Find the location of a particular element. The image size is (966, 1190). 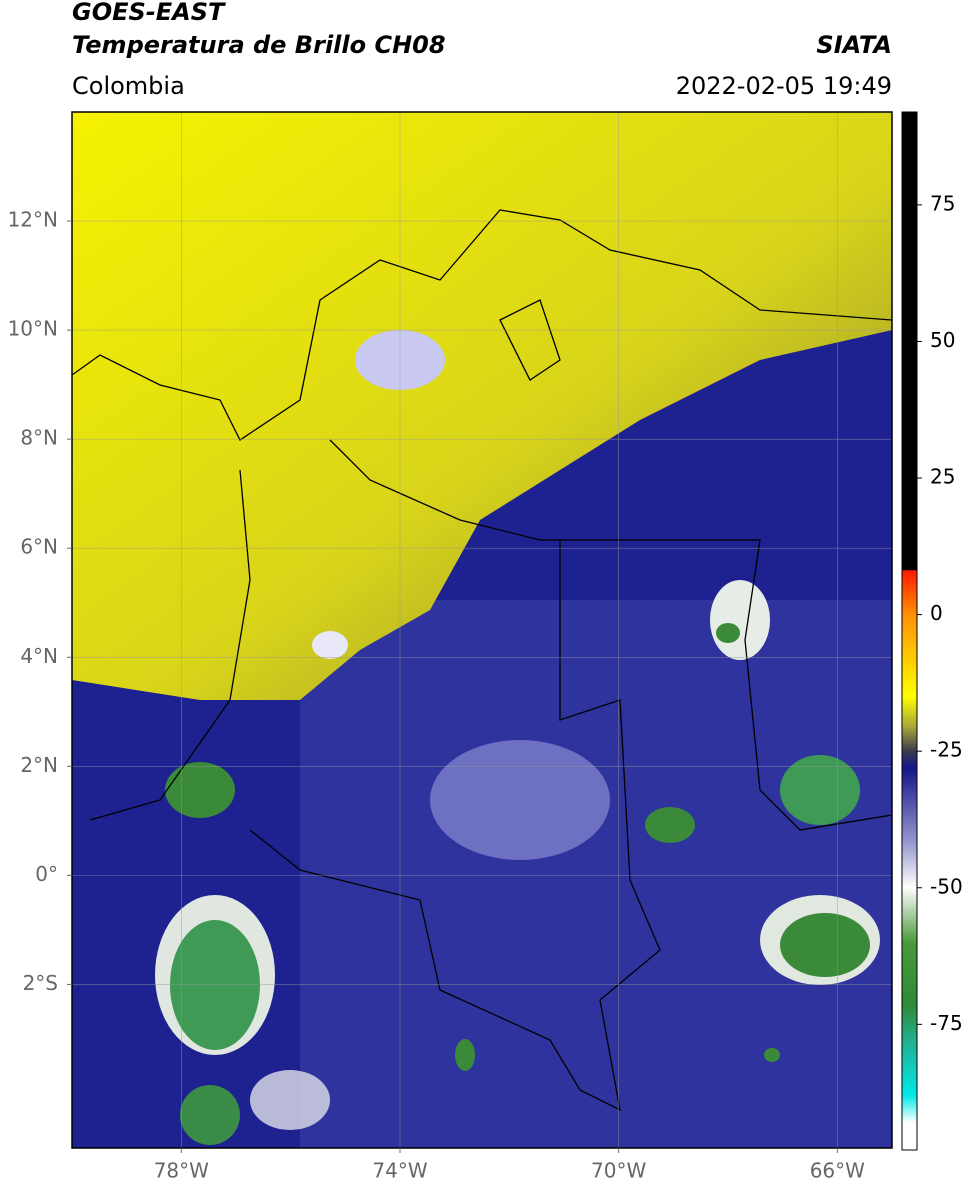

y-tick-label: 0° is located at coordinates (46, 874).